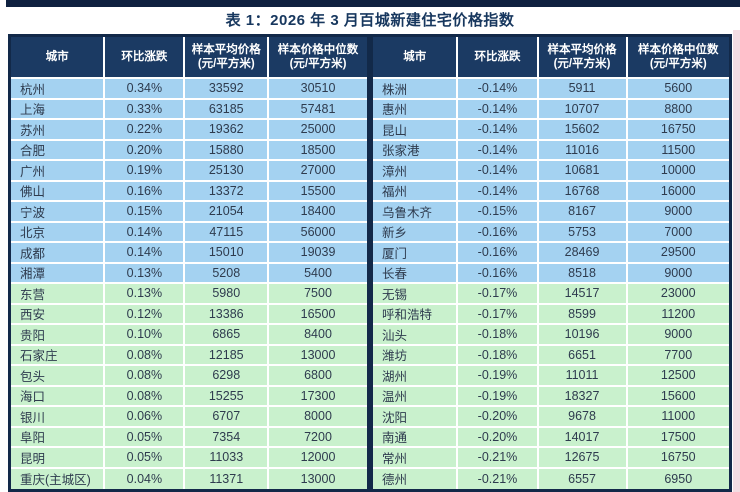 This screenshot has width=740, height=492. Describe the element at coordinates (678, 130) in the screenshot. I see `median-price-cell: 16750` at that location.